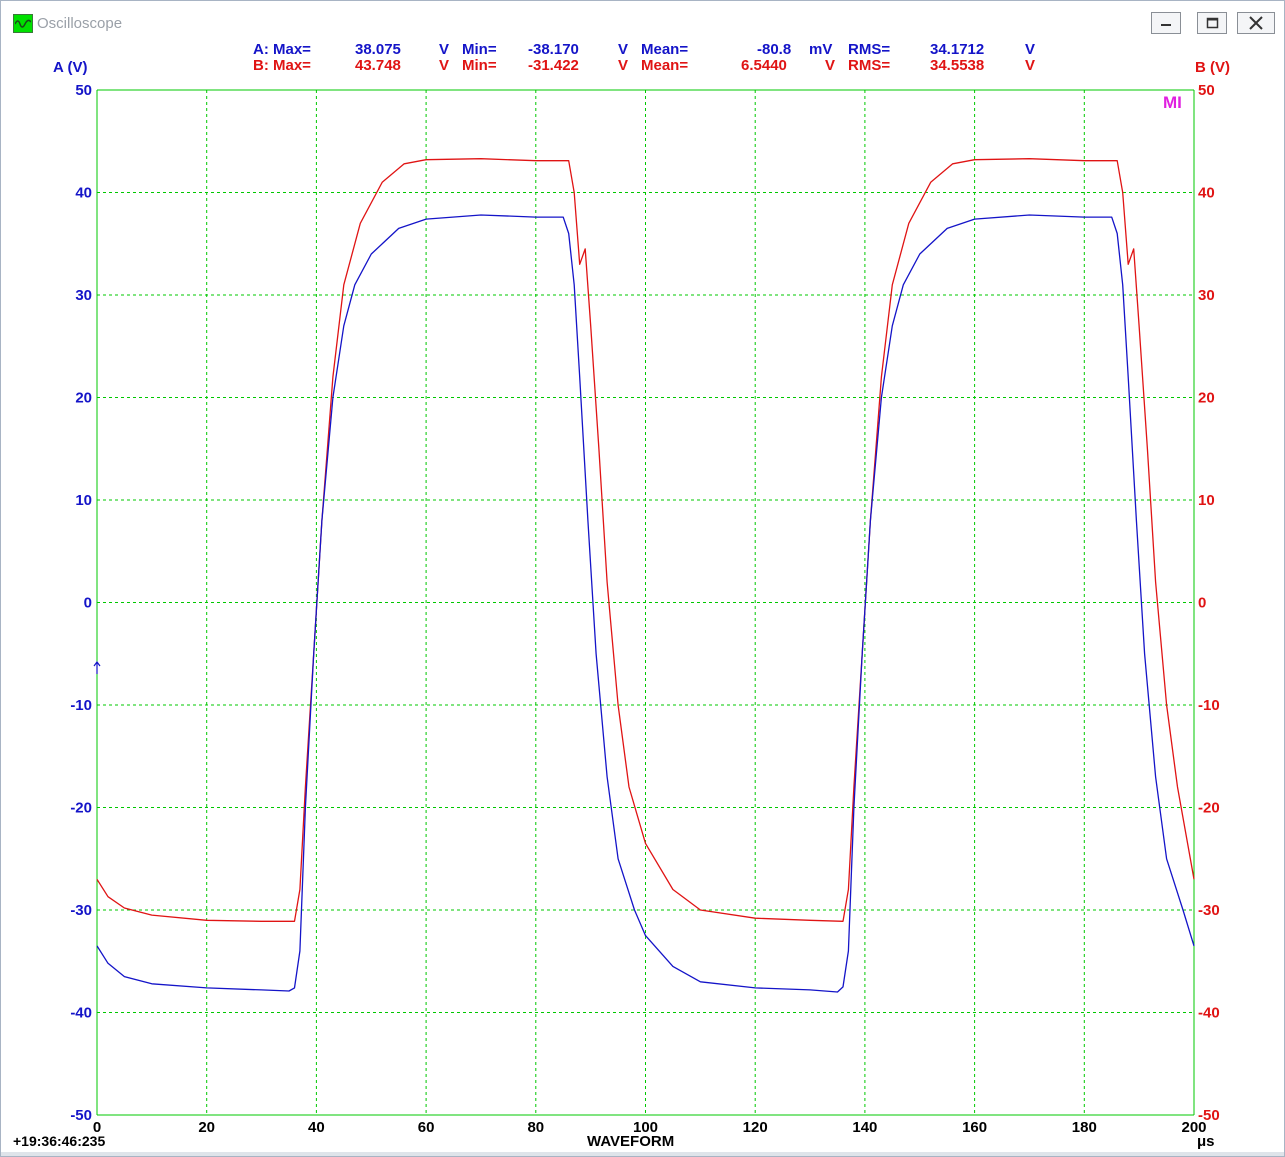  What do you see at coordinates (83, 500) in the screenshot?
I see `y-tick-label-left: 10` at bounding box center [83, 500].